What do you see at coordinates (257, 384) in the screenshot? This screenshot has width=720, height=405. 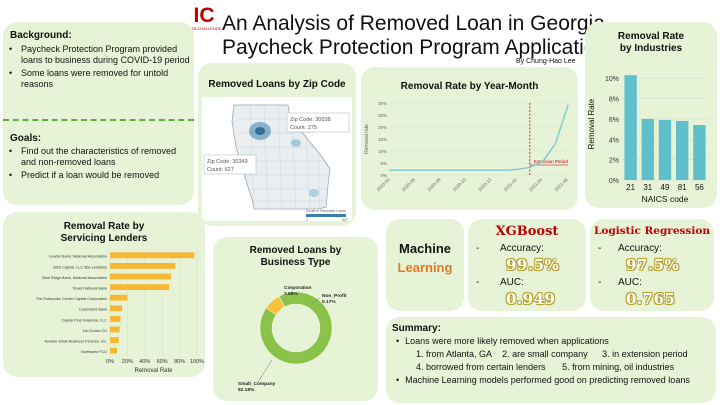 I see `small-company-label-name: Small_Company` at bounding box center [257, 384].